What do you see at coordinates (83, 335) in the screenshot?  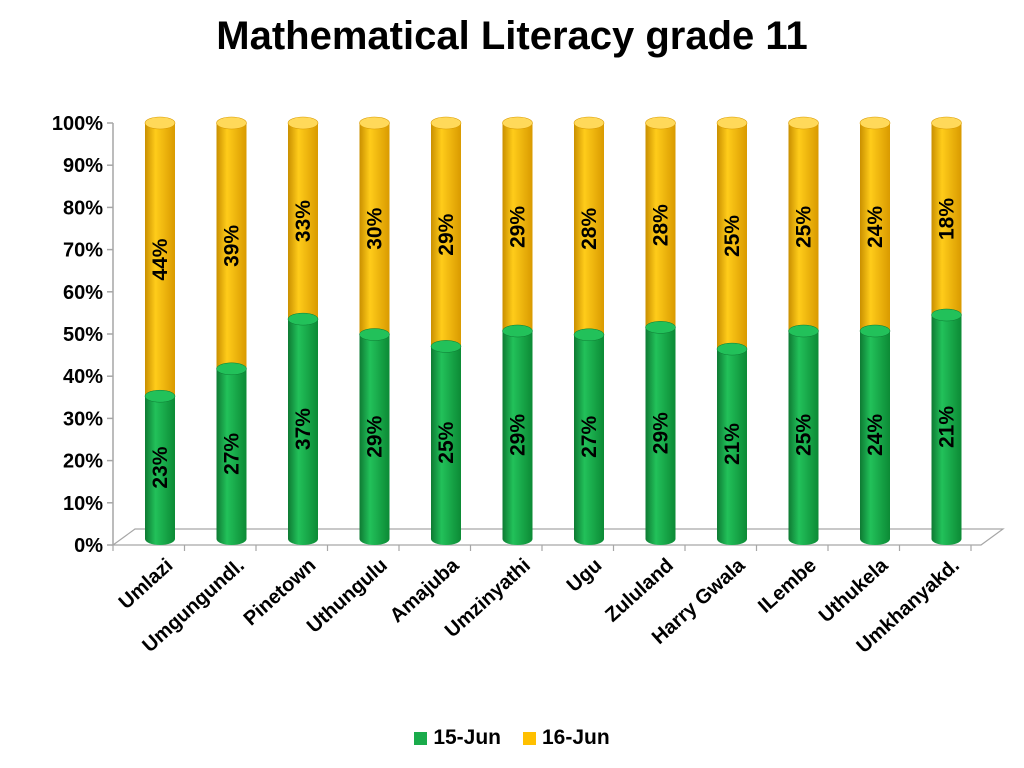 I see `y-tick-label: 50%` at bounding box center [83, 335].